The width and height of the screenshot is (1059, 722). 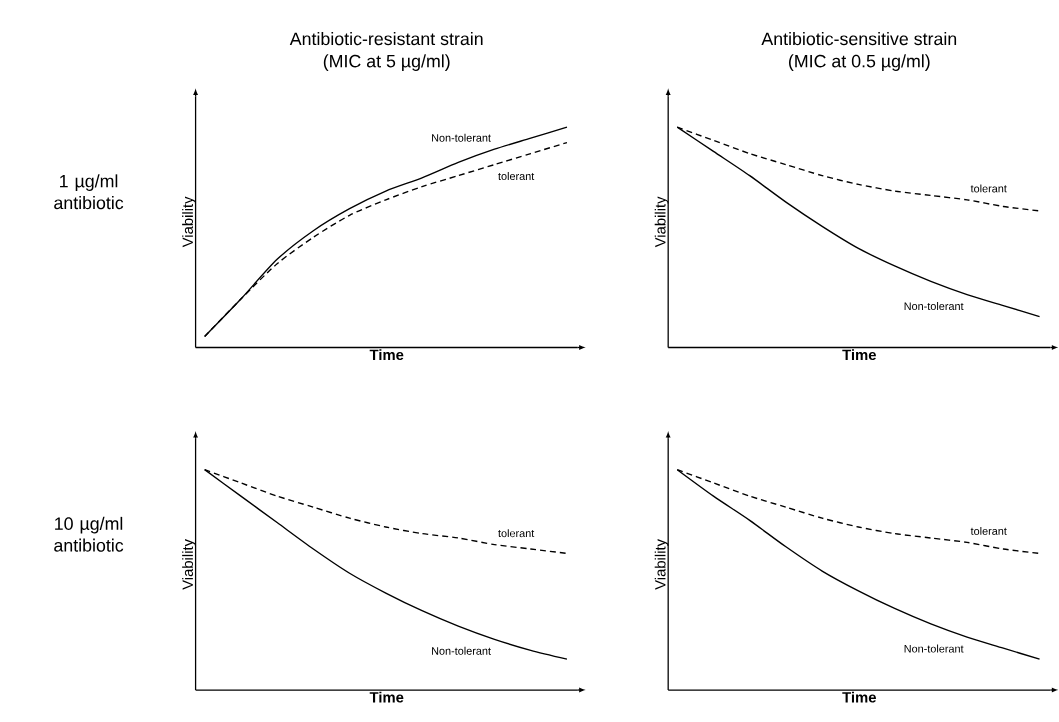 I want to click on chart-subtitle: (MIC at 5 µg/ml), so click(x=386, y=63).